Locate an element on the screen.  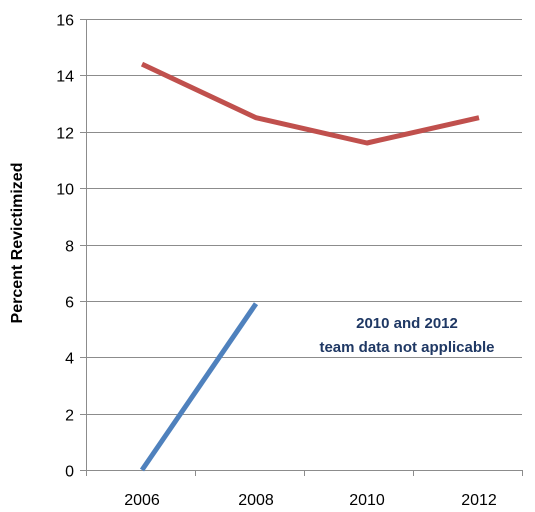
y-tick-label: 10 is located at coordinates (65, 190).